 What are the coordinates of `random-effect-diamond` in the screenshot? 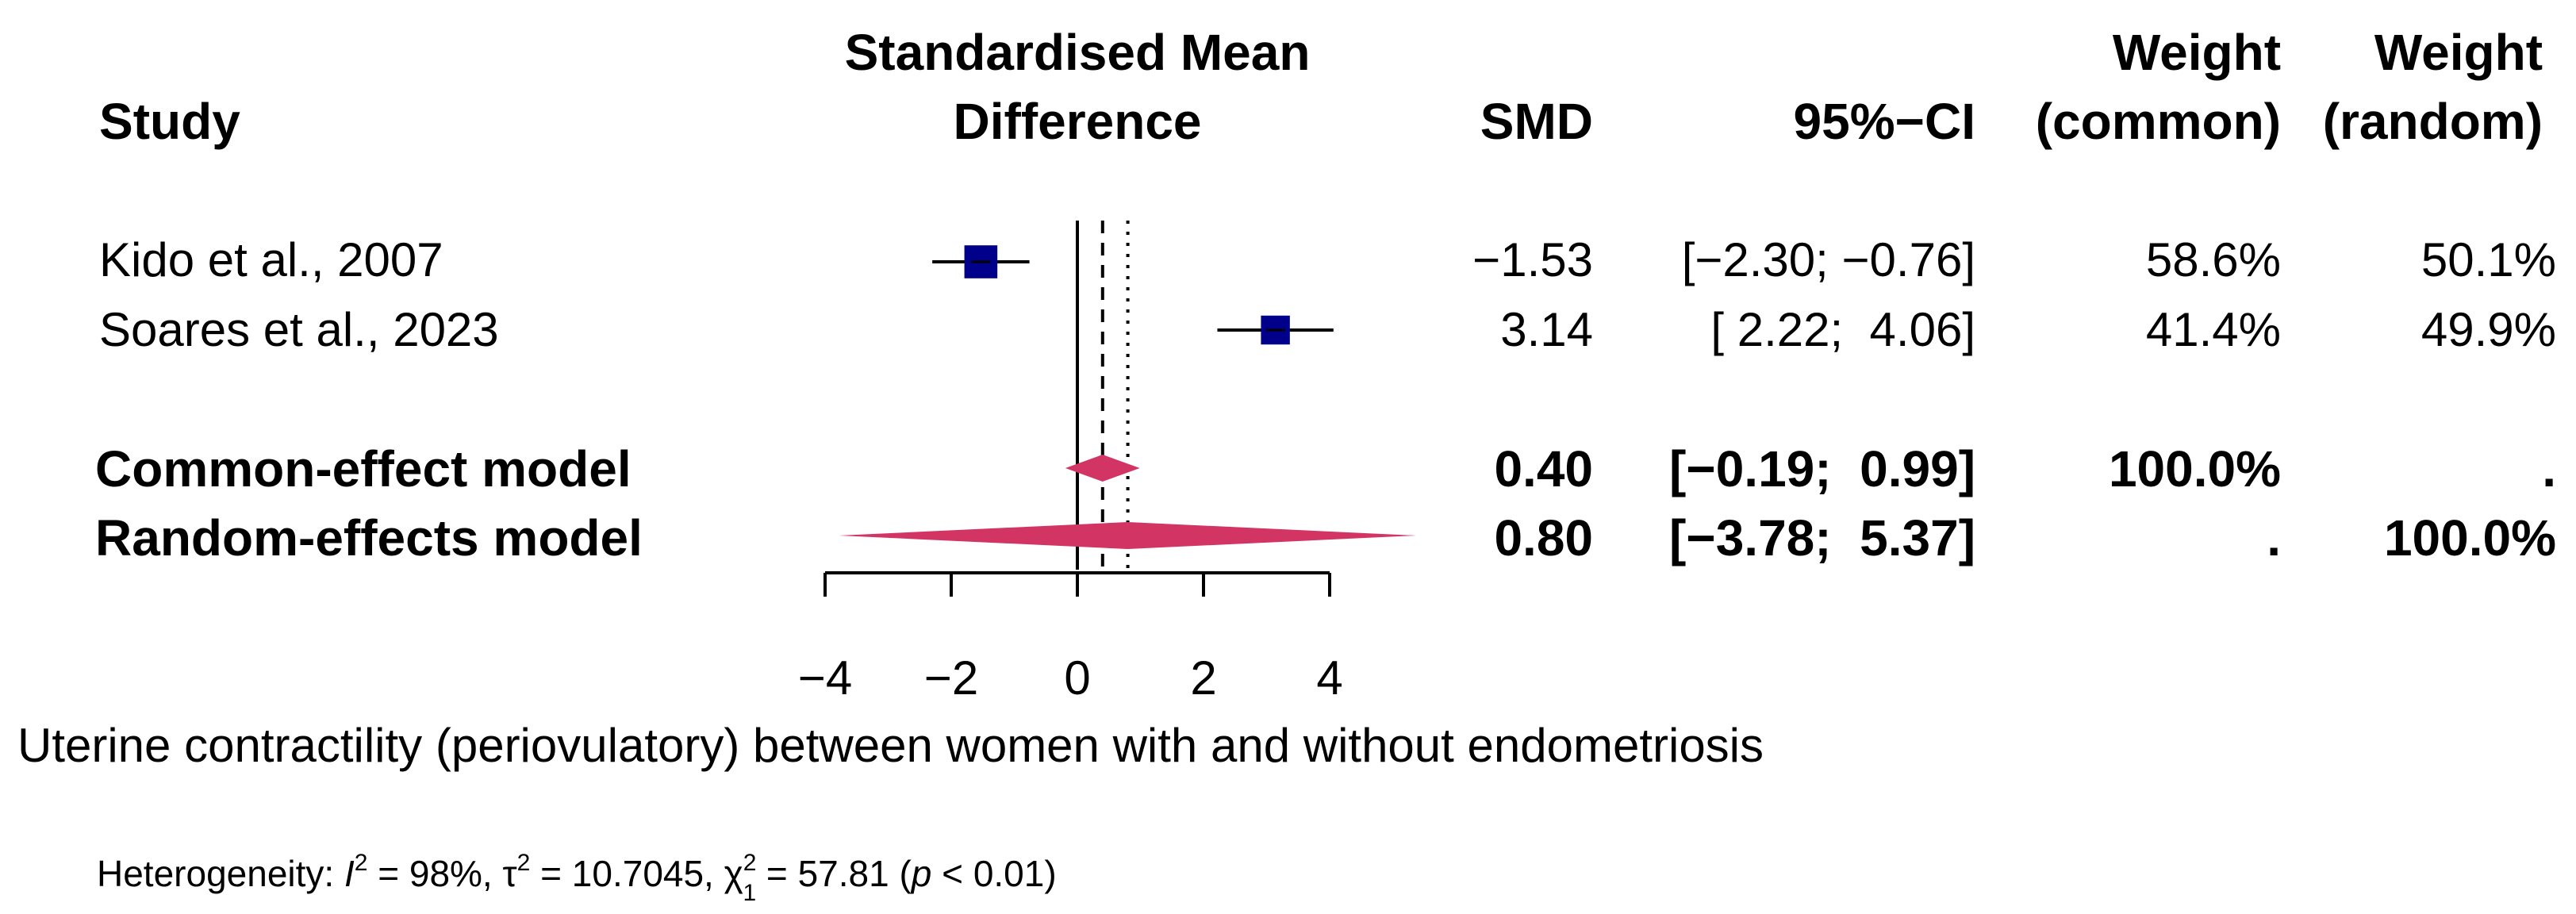 It's located at (1127, 535).